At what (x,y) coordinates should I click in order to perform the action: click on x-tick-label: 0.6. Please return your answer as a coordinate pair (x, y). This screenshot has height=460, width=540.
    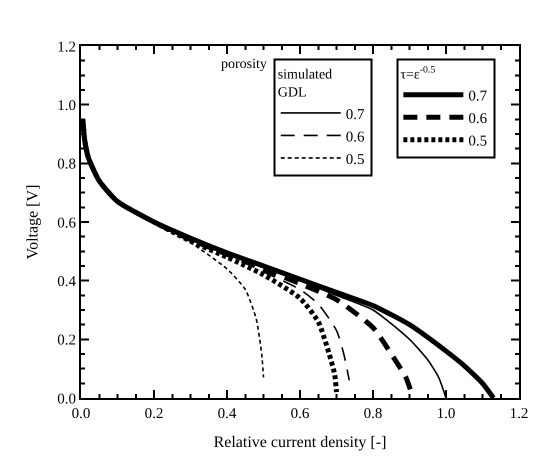
    Looking at the image, I should click on (300, 414).